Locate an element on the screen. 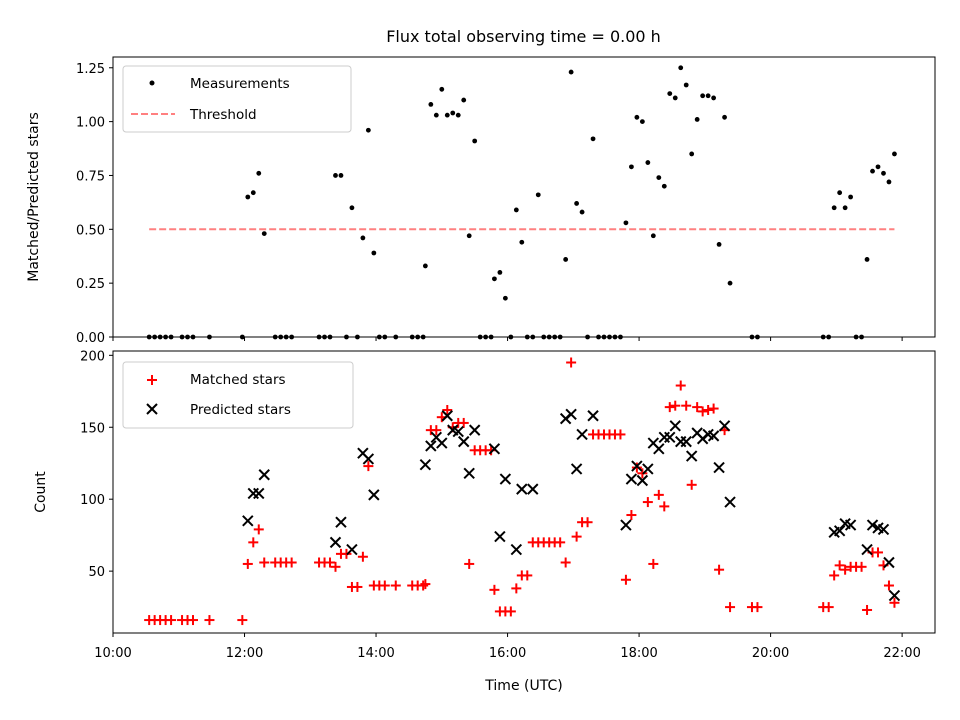 This screenshot has width=960, height=720. bottom-legend-predicted-marker is located at coordinates (152, 409).